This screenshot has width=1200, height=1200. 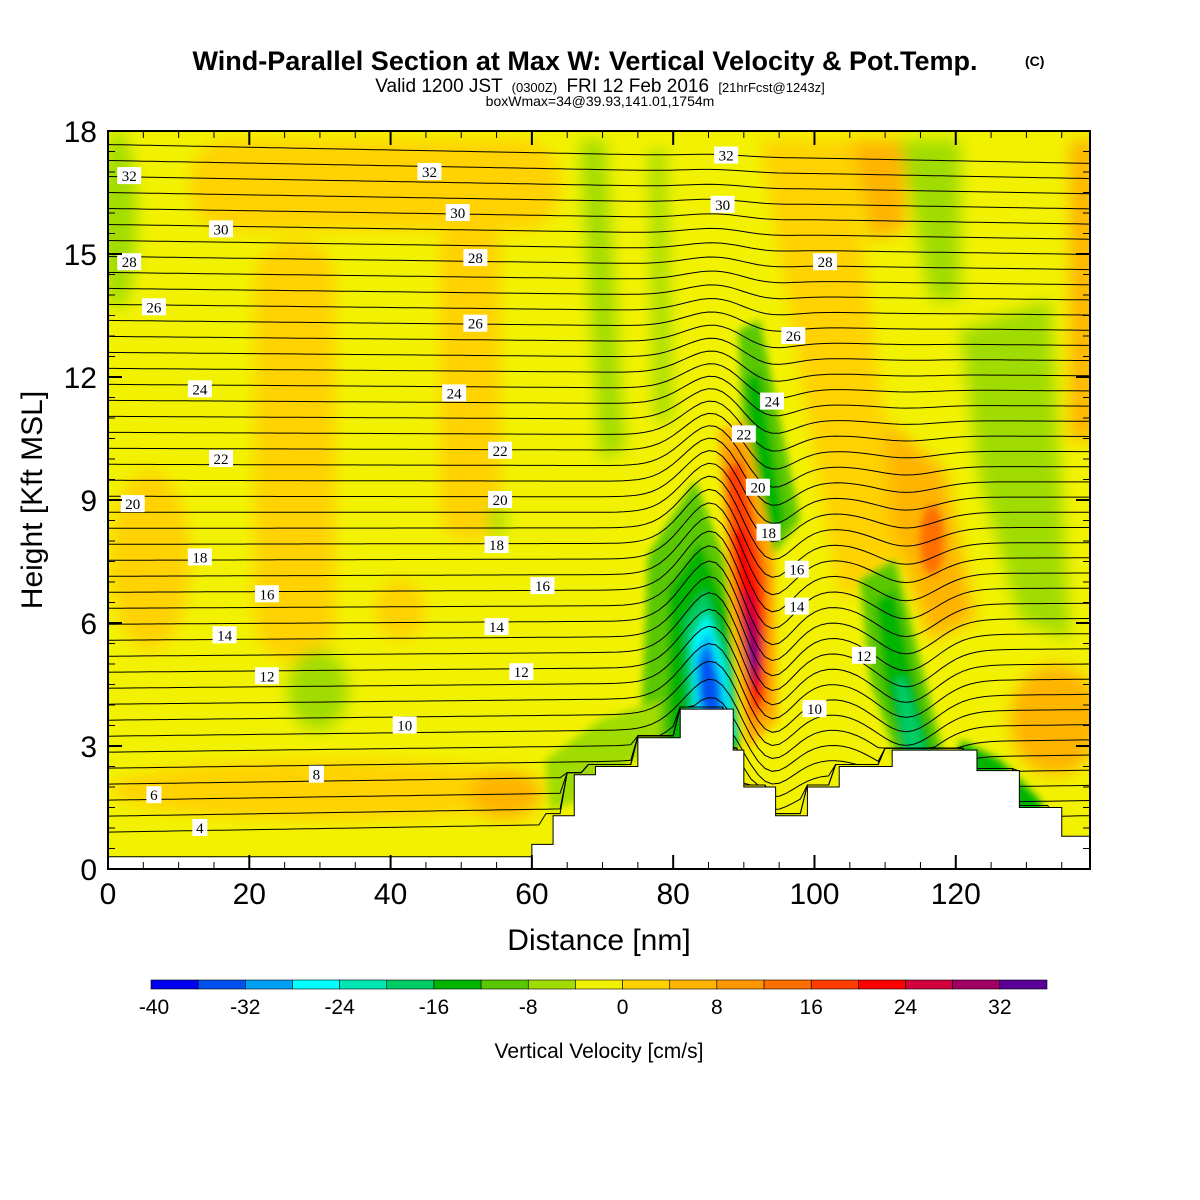 I want to click on contour-label-10: 10, so click(x=814, y=709).